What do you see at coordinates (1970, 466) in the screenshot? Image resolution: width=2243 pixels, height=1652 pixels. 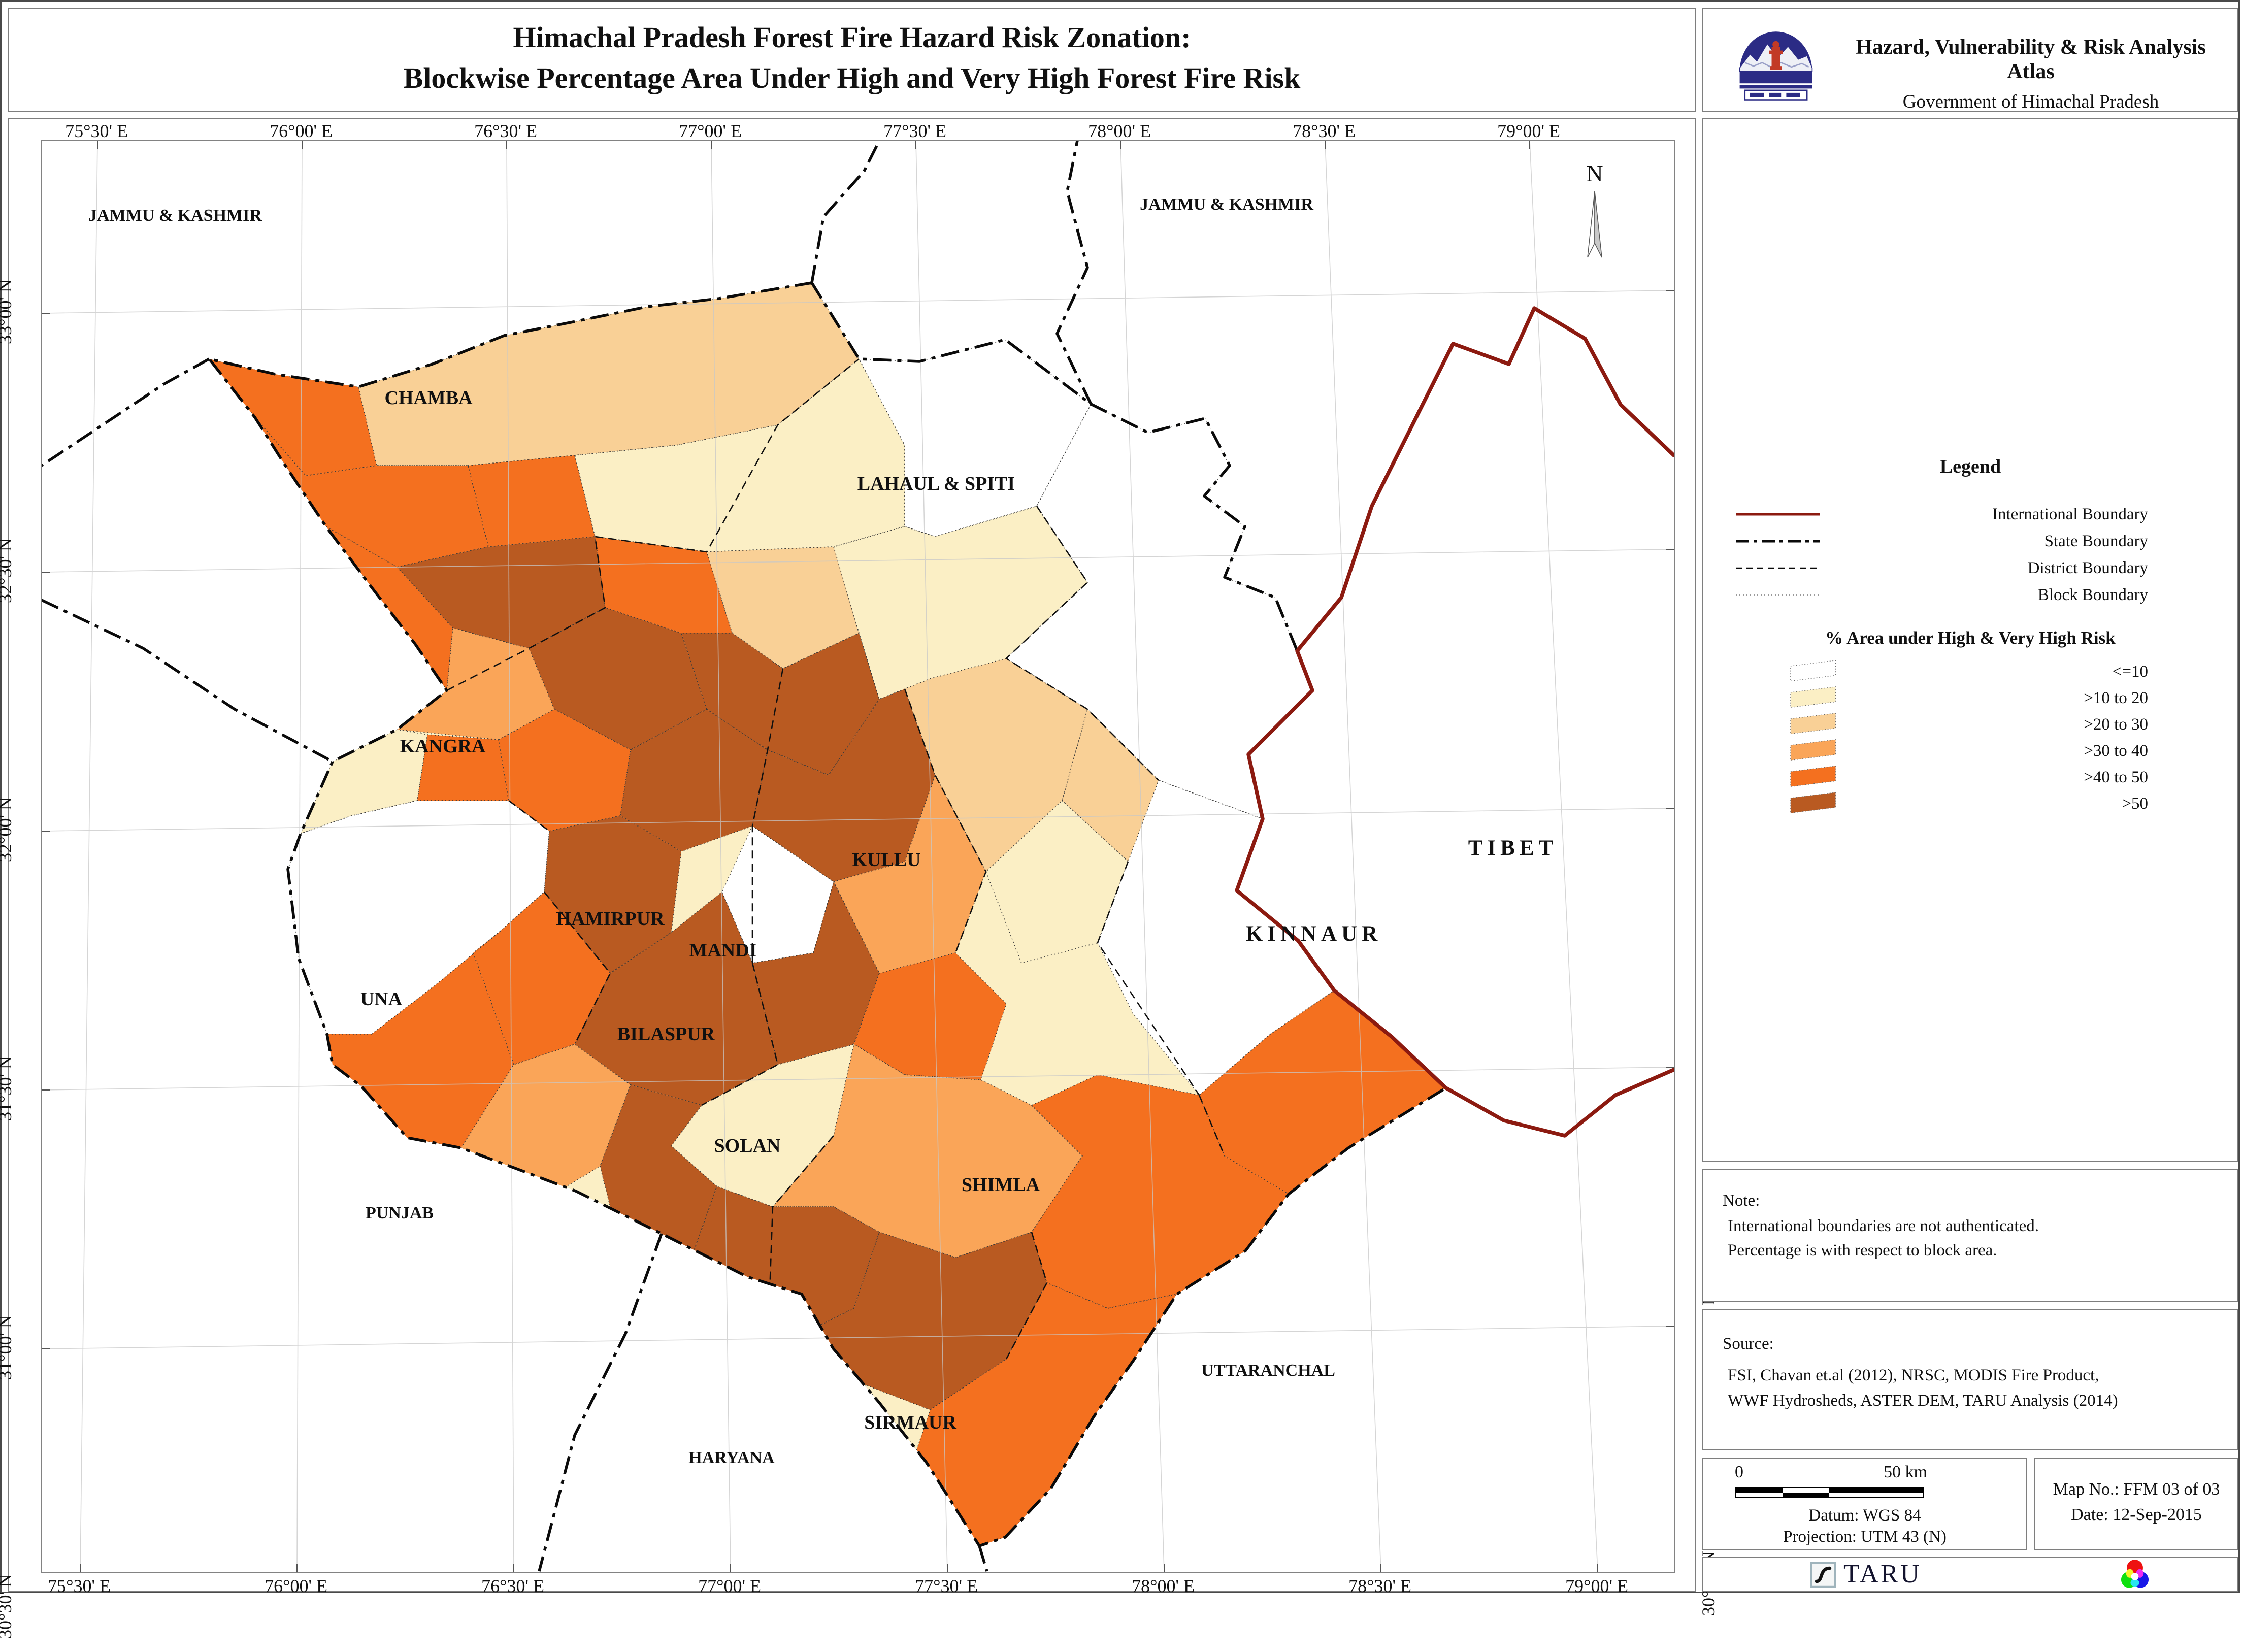 I see `legend-title: Legend` at bounding box center [1970, 466].